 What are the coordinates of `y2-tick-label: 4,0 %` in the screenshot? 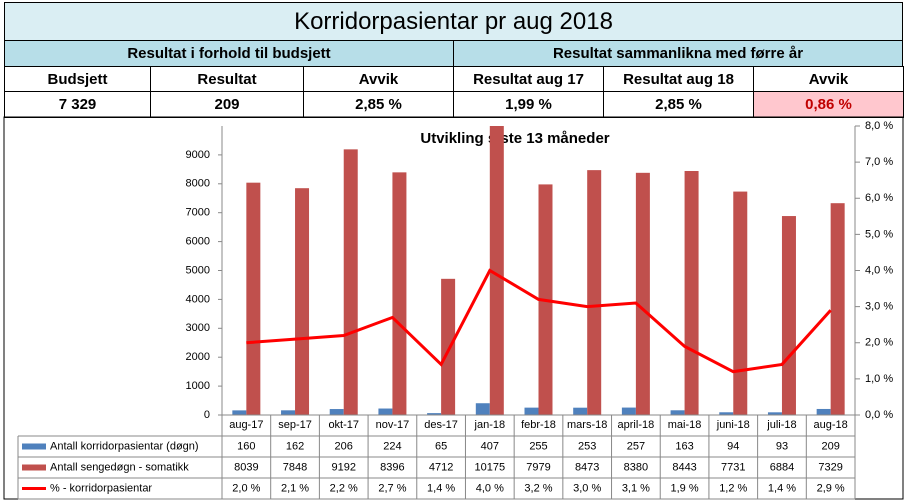 It's located at (879, 270).